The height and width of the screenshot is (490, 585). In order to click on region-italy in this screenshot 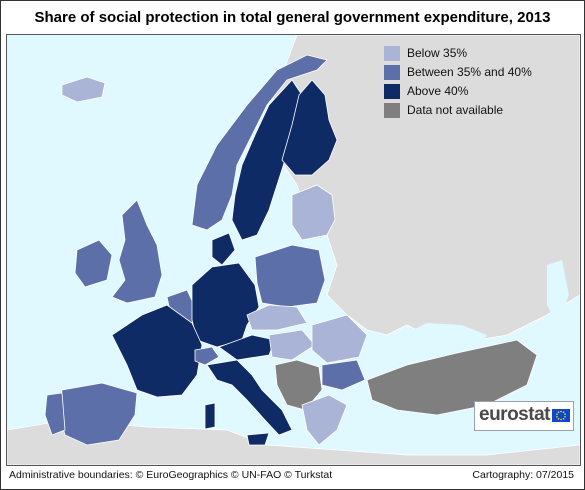, I will do `click(249, 397)`.